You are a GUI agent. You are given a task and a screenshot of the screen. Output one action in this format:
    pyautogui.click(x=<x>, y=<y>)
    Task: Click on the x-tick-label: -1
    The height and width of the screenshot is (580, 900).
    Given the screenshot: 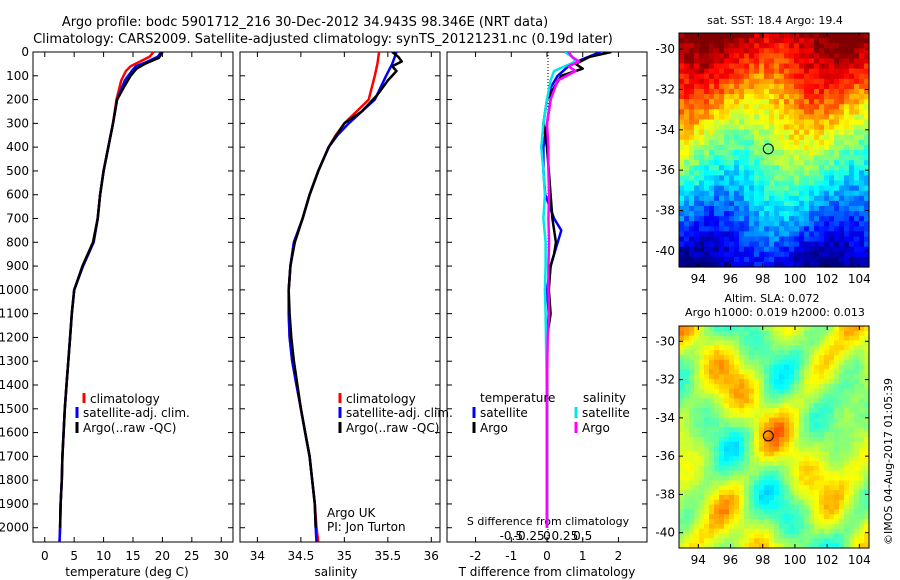 What is the action you would take?
    pyautogui.click(x=511, y=556)
    